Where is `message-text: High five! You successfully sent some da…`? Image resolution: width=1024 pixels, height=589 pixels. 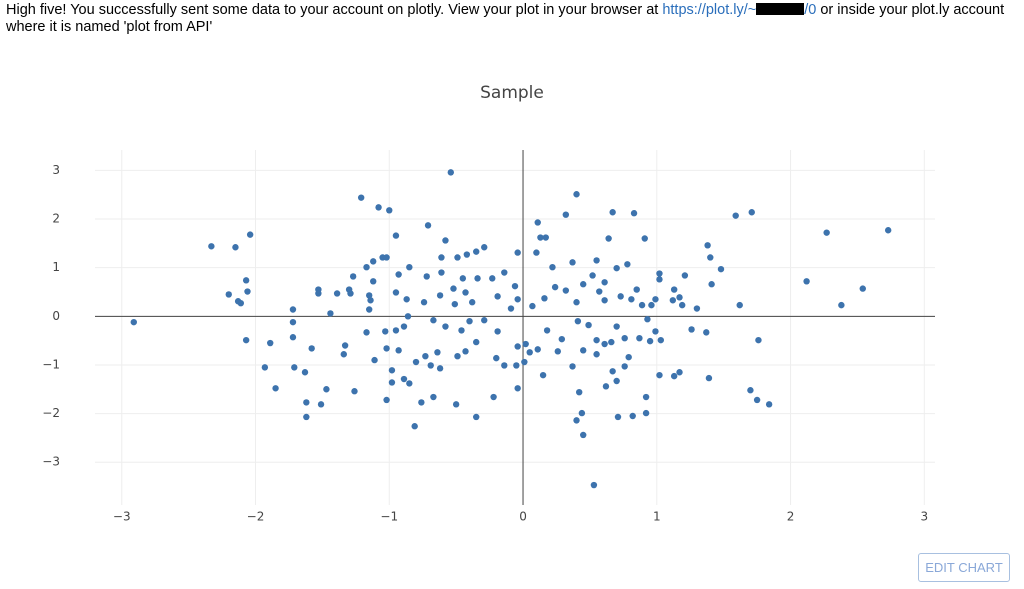
message-text: High five! You successfully sent some da… is located at coordinates (334, 10).